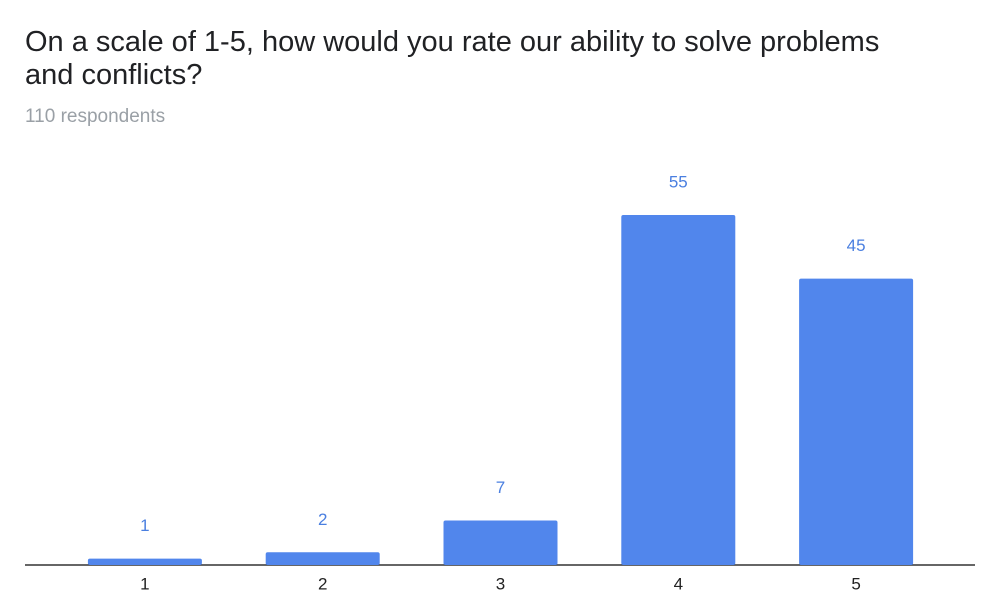 This screenshot has width=1000, height=613. Describe the element at coordinates (322, 519) in the screenshot. I see `value-label: 2` at that location.